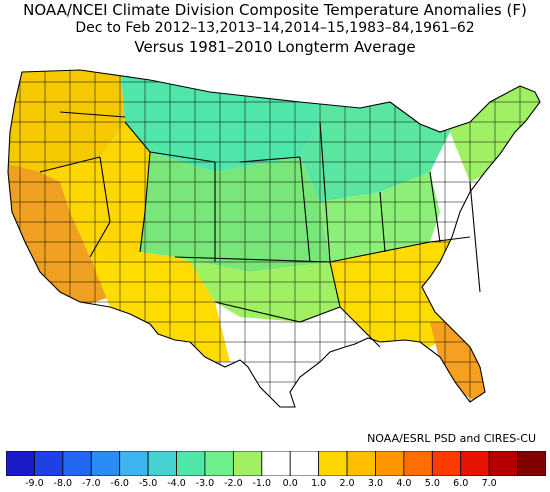 This screenshot has height=492, width=550. I want to click on color-scale-label: 1.0, so click(319, 483).